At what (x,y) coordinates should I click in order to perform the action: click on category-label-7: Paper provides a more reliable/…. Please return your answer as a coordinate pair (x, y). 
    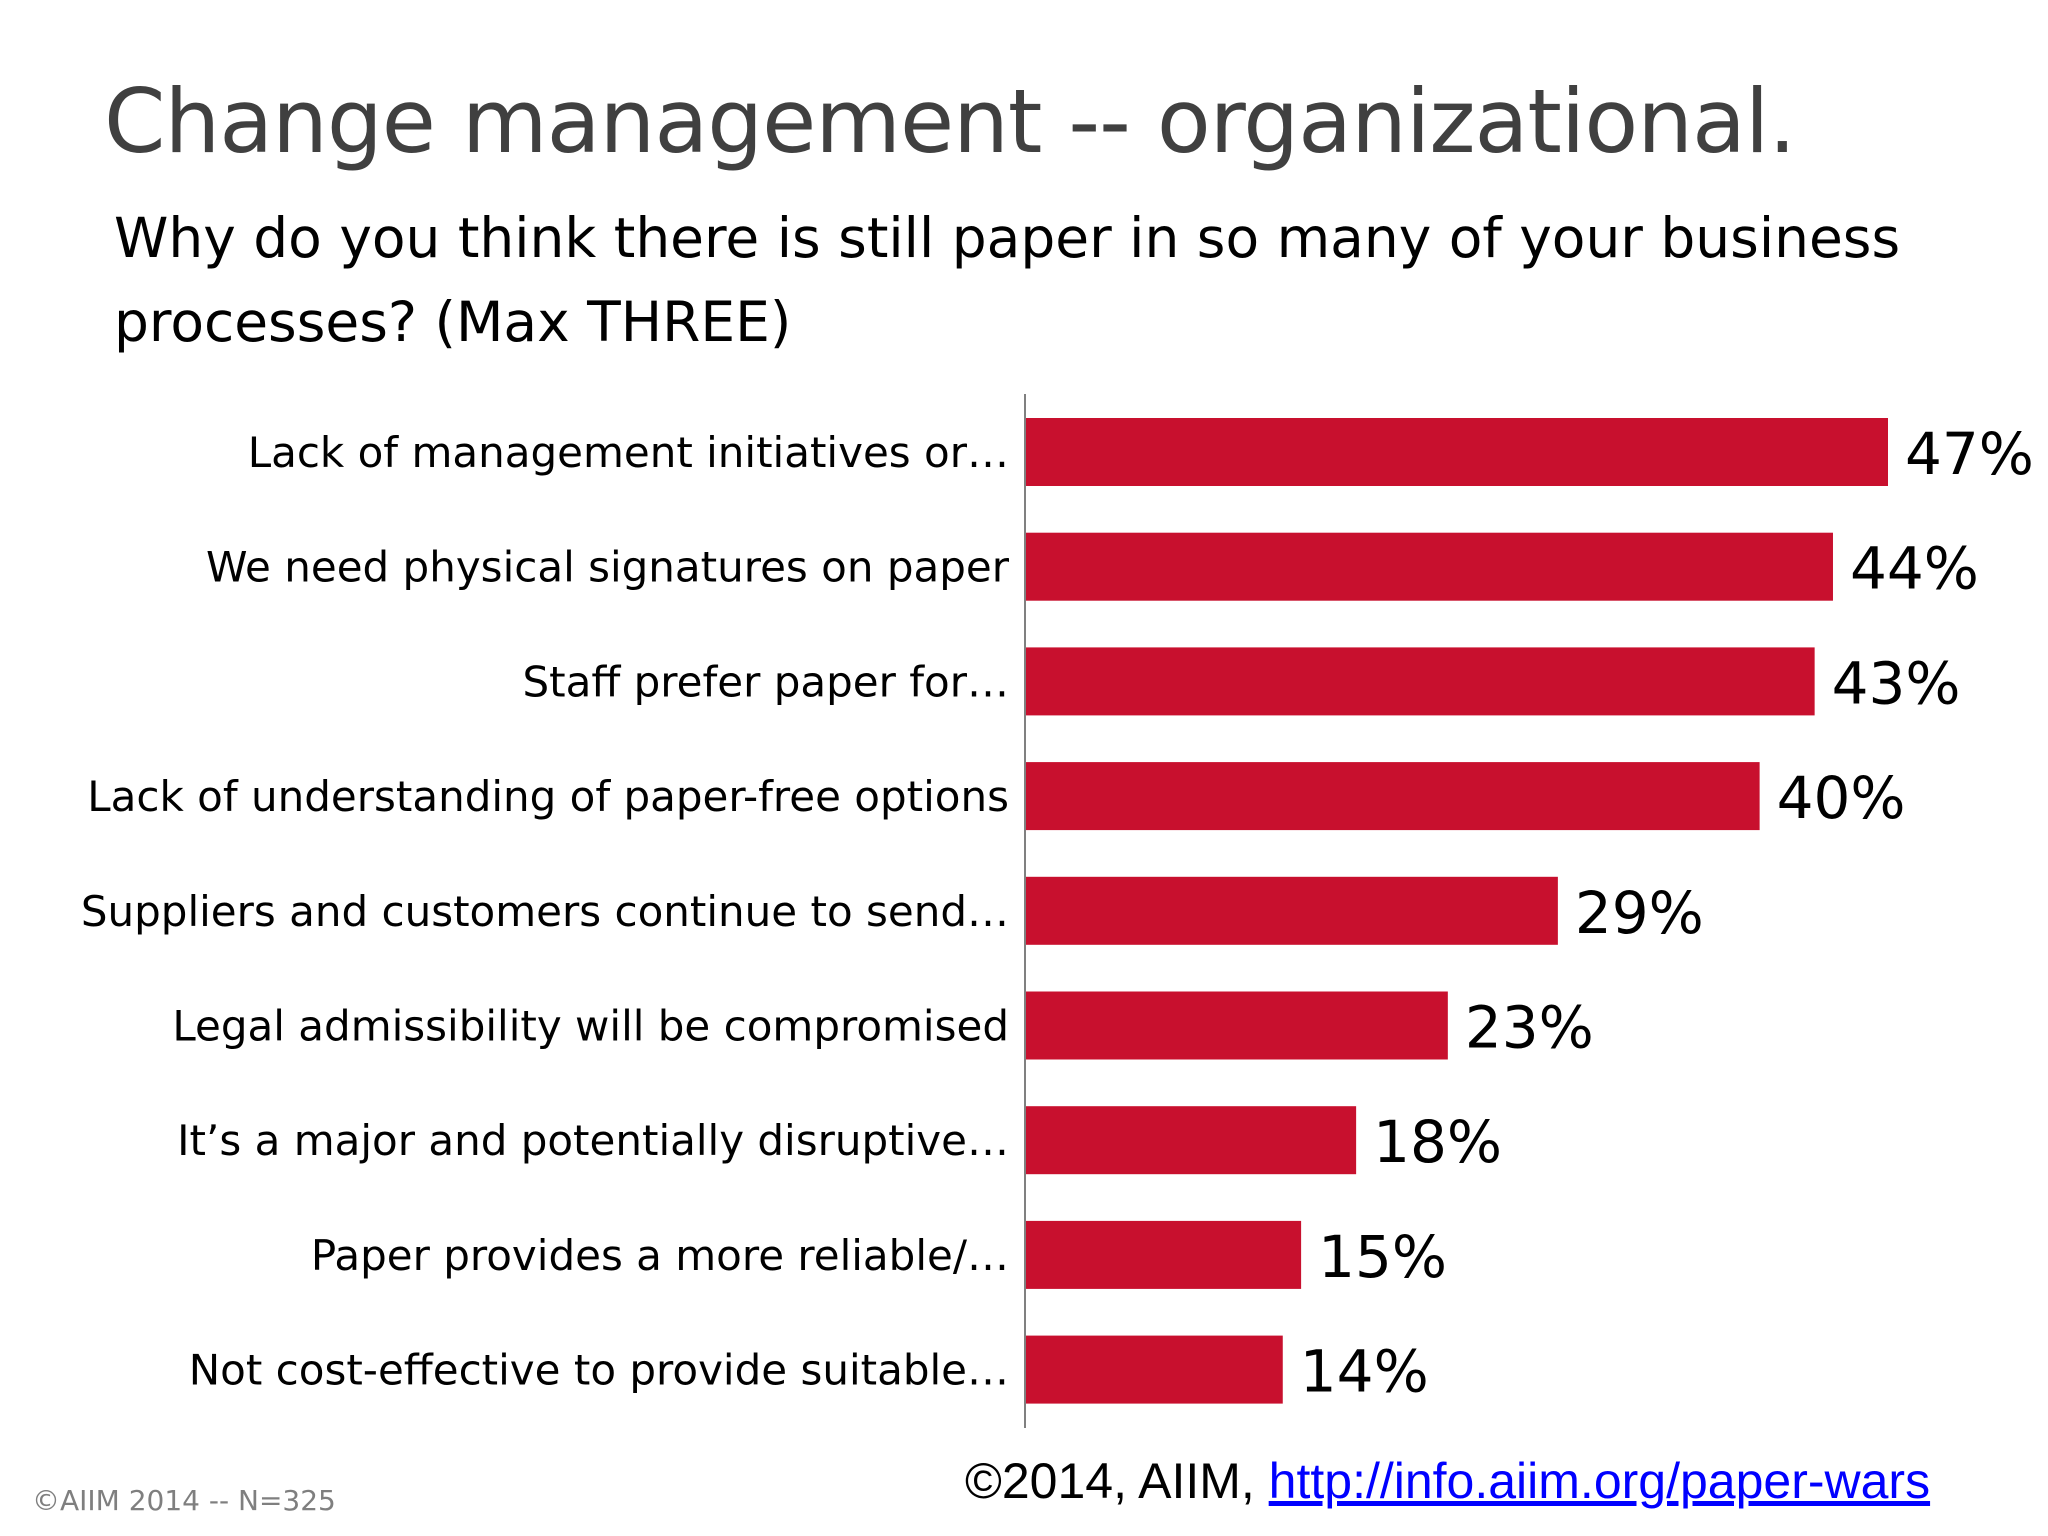
    Looking at the image, I should click on (660, 1255).